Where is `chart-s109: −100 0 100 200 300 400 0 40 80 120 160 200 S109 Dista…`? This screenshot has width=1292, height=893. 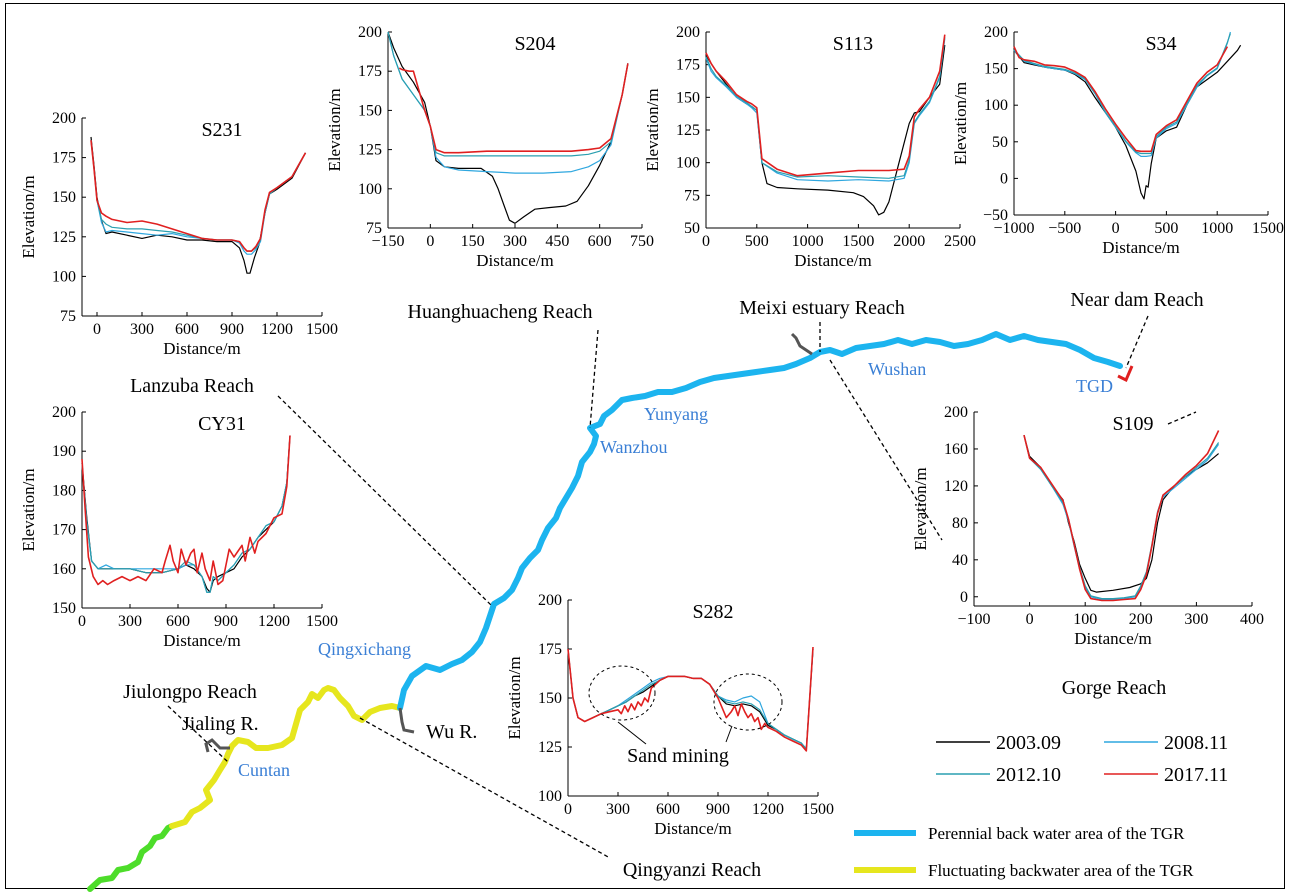
chart-s109: −100 0 100 200 300 400 0 40 80 120 160 200 S109 Dista… is located at coordinates (1087, 526).